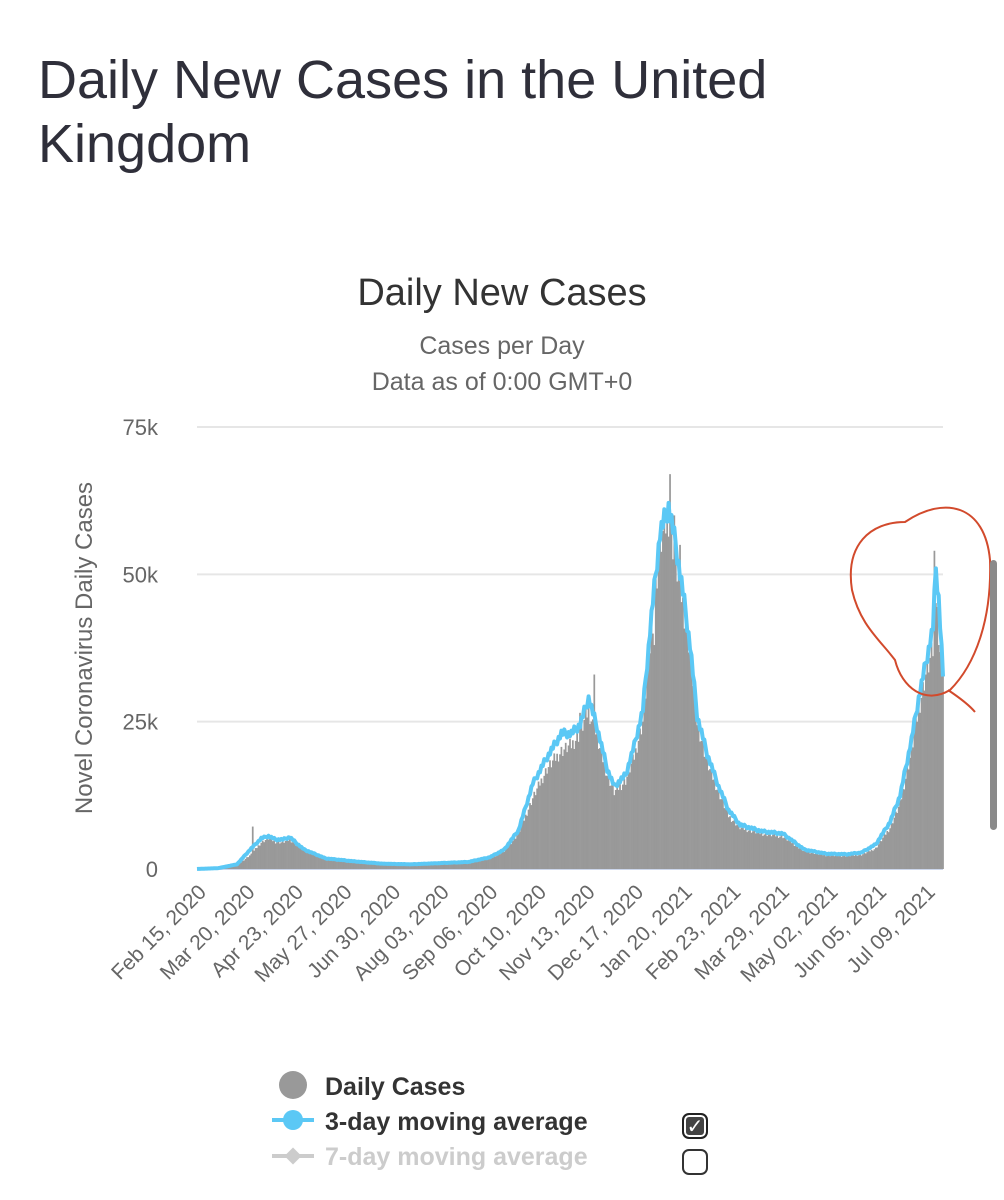 The width and height of the screenshot is (1004, 1200). Describe the element at coordinates (993, 695) in the screenshot. I see `scrollbar` at that location.